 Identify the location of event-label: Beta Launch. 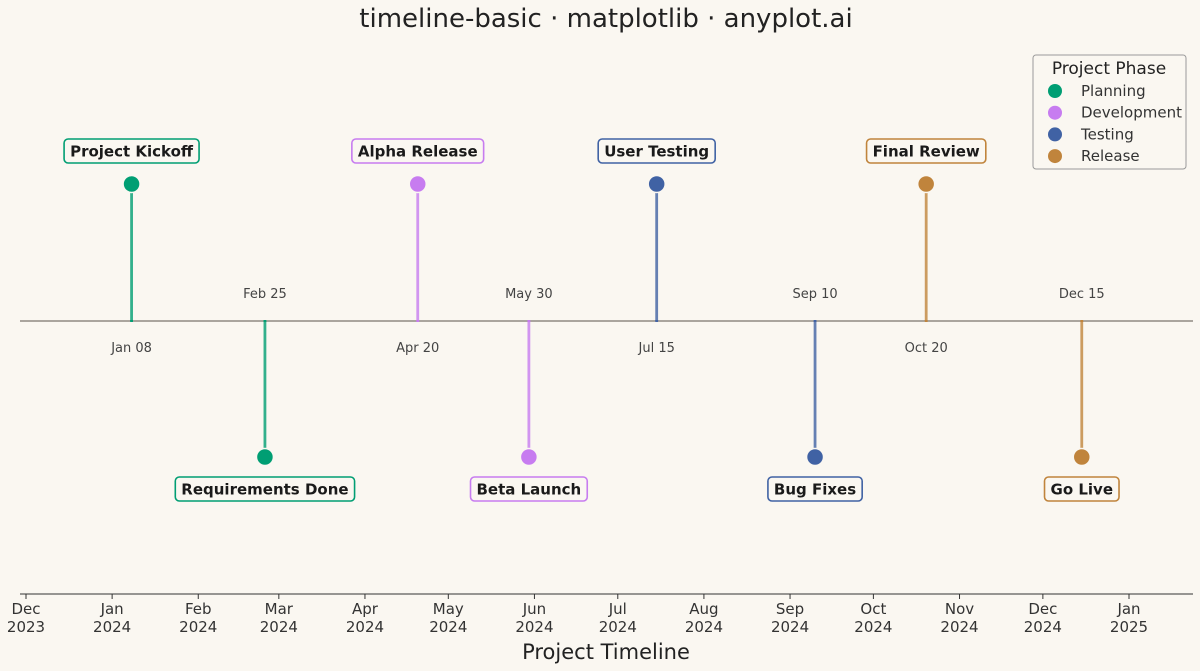
(529, 490).